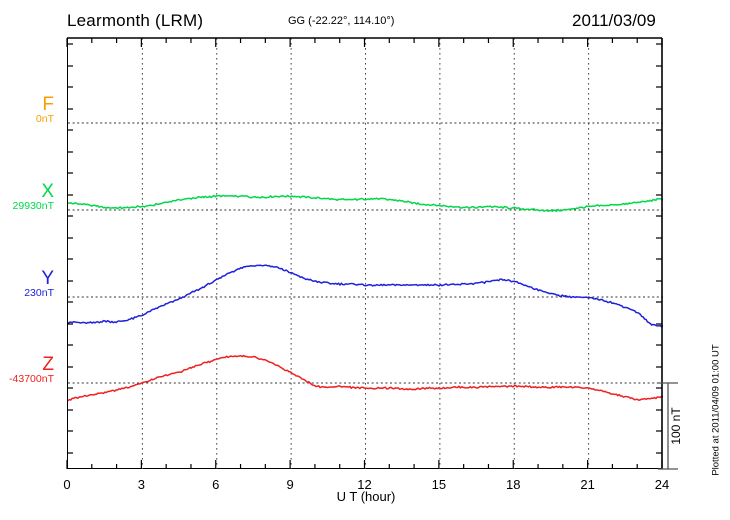 The height and width of the screenshot is (520, 730). I want to click on x-axis-title: U T (hour), so click(366, 496).